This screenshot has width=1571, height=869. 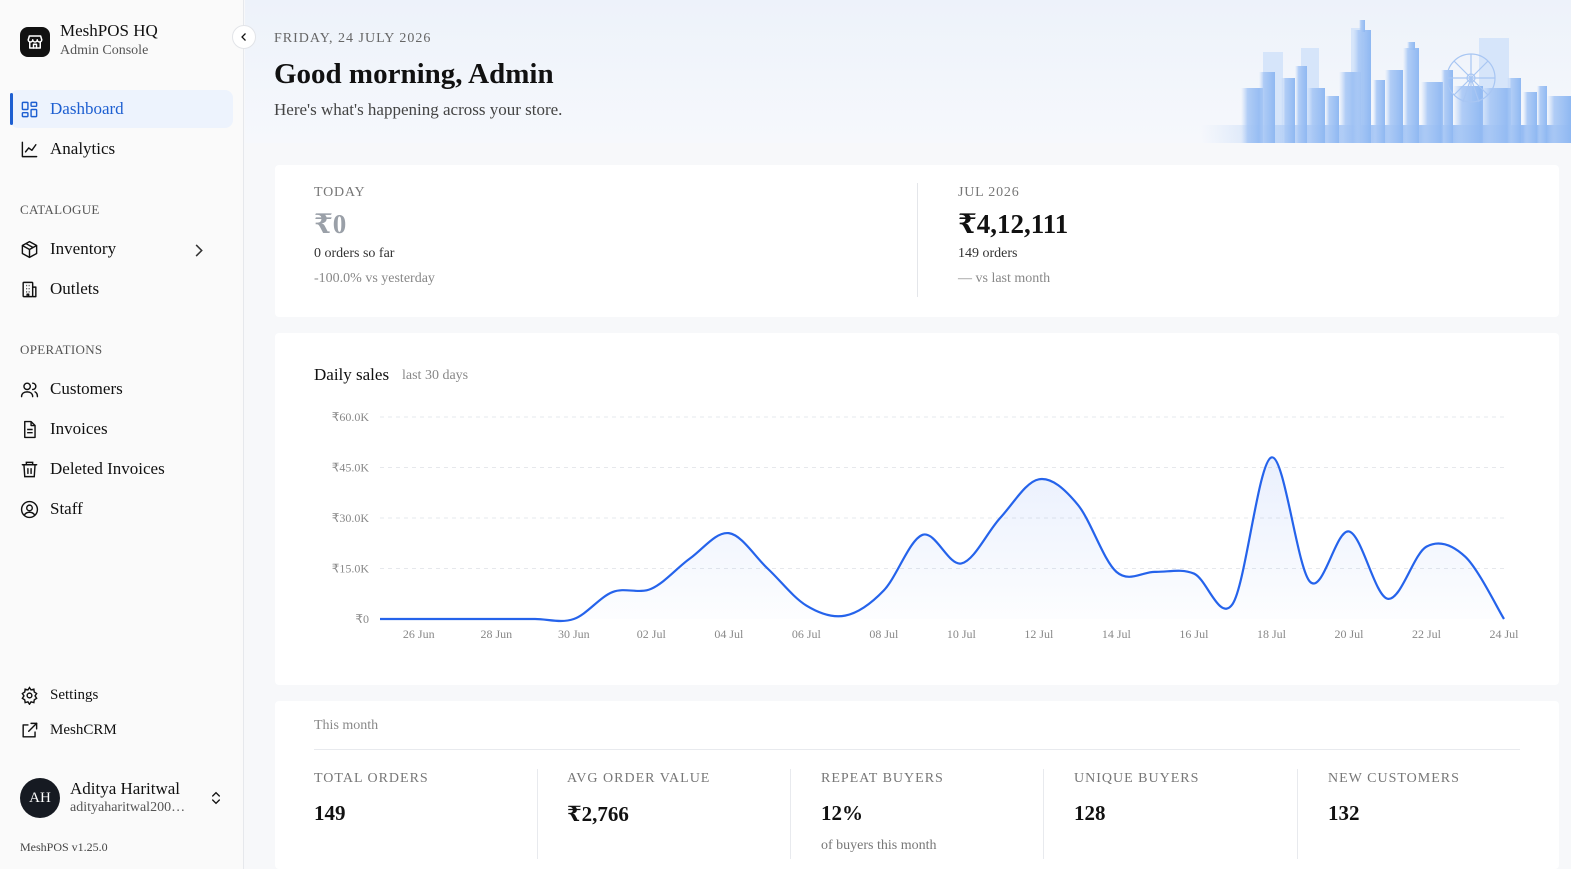 I want to click on sales-line, so click(x=942, y=539).